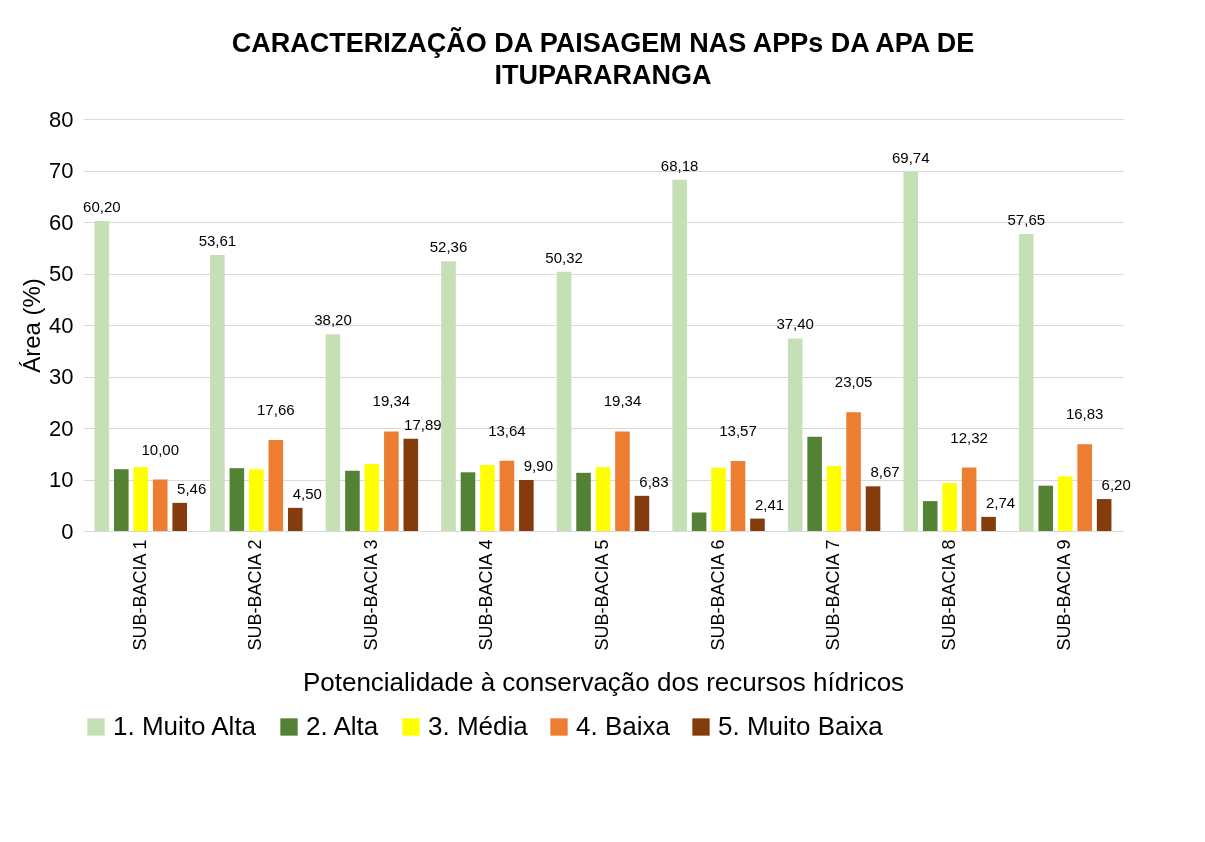  I want to click on data-label: 38,20, so click(333, 320).